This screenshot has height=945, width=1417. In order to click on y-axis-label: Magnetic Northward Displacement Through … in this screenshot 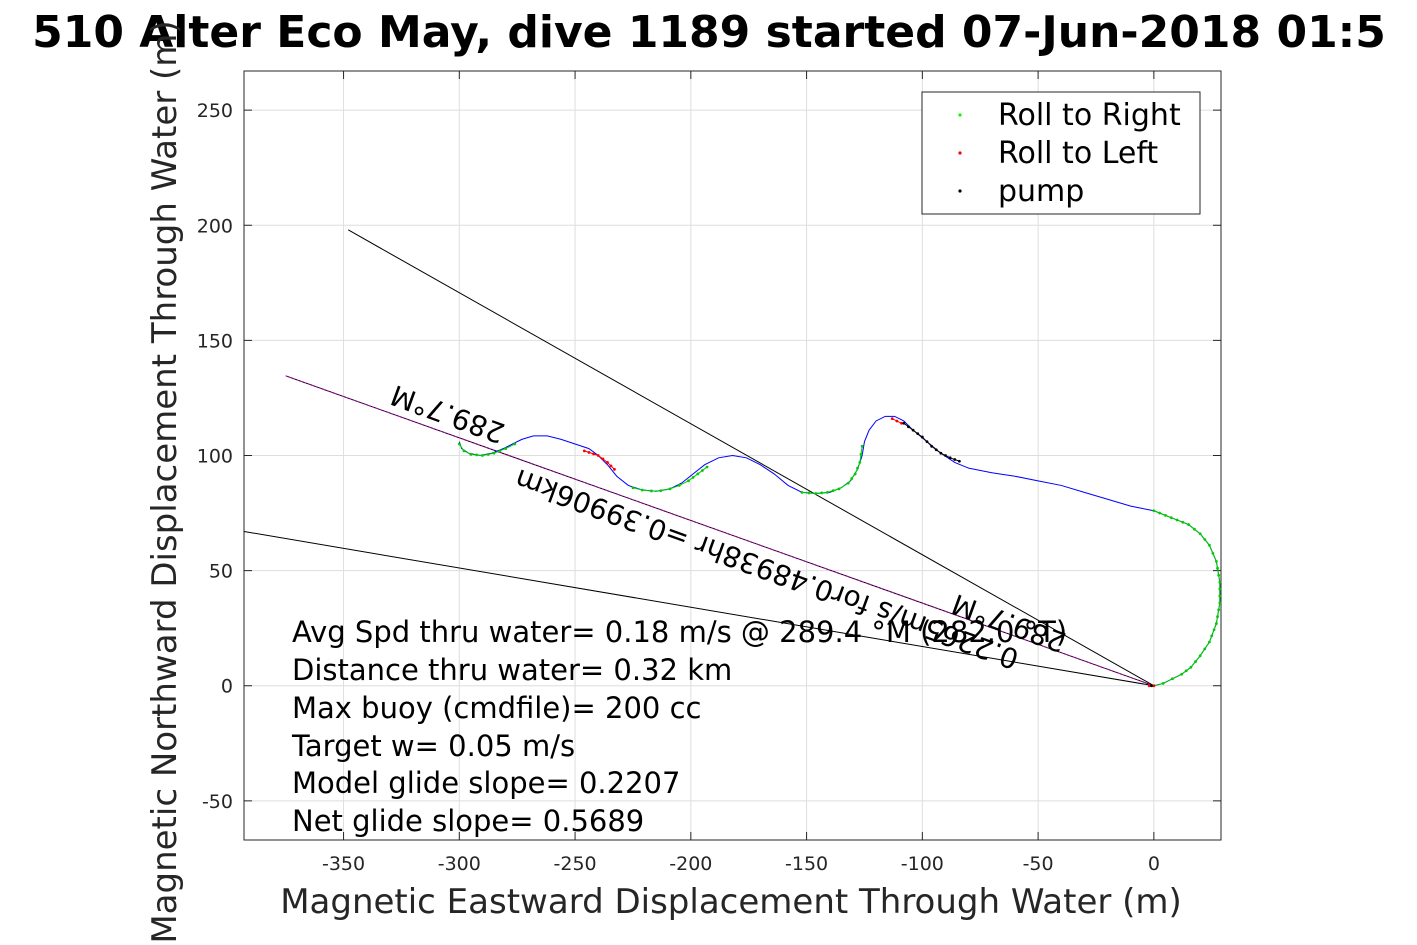, I will do `click(165, 481)`.